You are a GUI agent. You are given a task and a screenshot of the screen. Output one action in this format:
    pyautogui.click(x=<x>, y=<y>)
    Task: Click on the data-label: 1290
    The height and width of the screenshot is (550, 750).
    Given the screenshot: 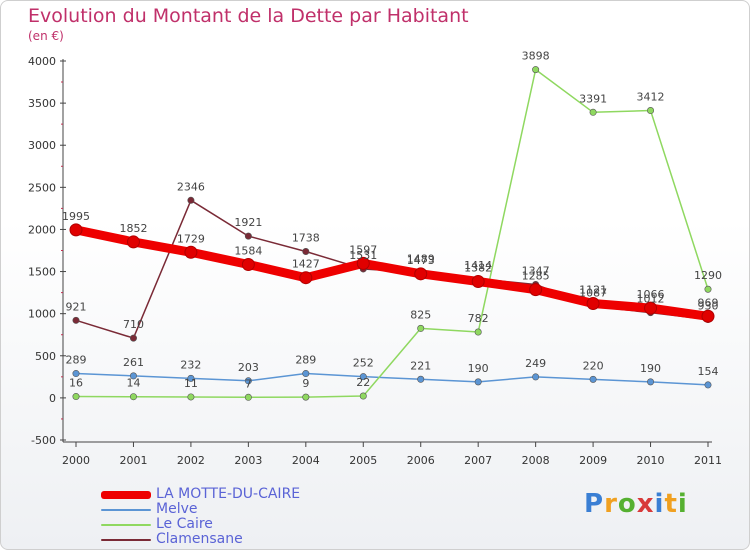 What is the action you would take?
    pyautogui.click(x=708, y=275)
    